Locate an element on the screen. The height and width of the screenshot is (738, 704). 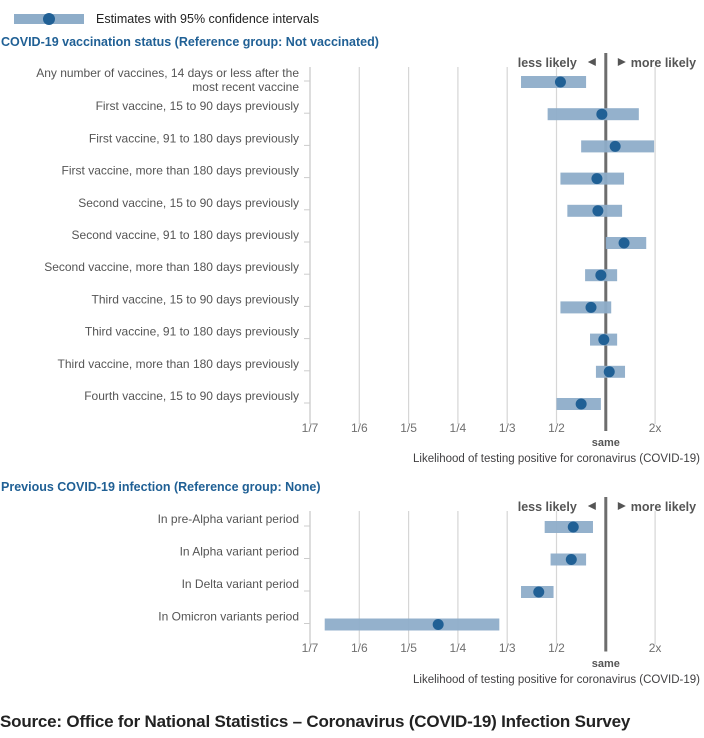
row-label: In pre-Alpha variant period is located at coordinates (228, 519).